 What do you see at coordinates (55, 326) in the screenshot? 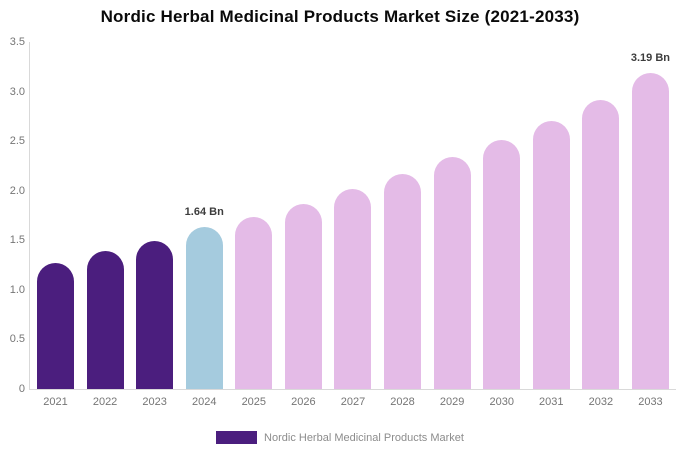
I see `bar-2021` at bounding box center [55, 326].